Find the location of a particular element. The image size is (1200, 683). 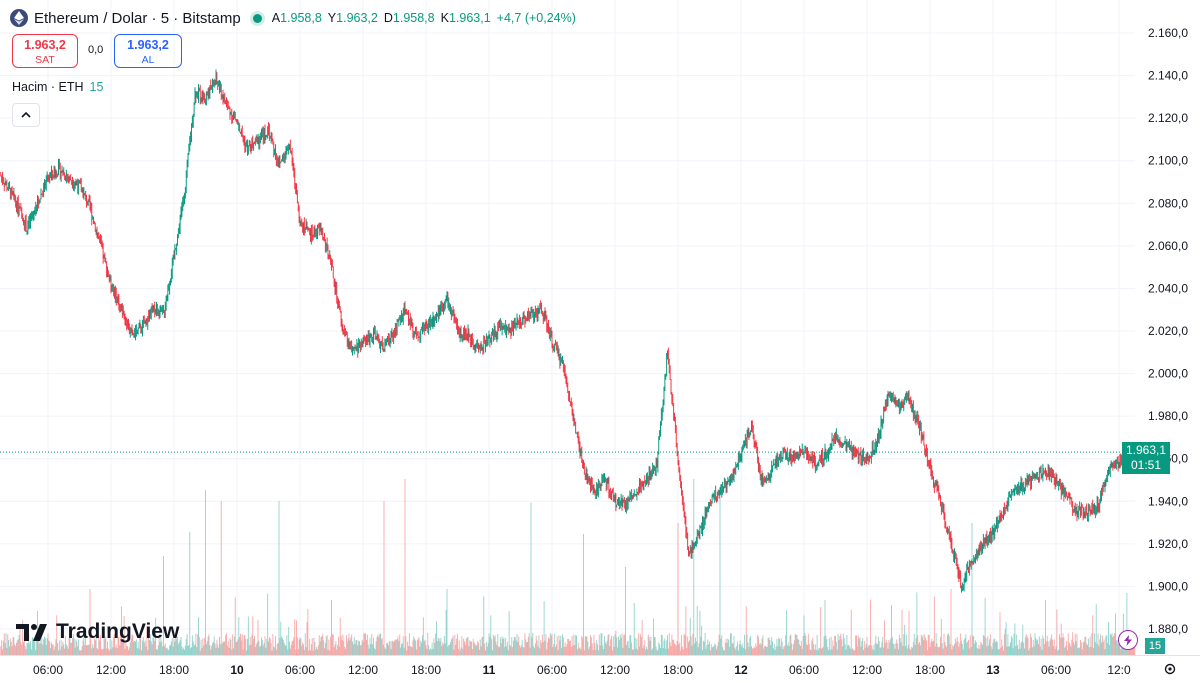

market-status-indicator is located at coordinates (257, 18).